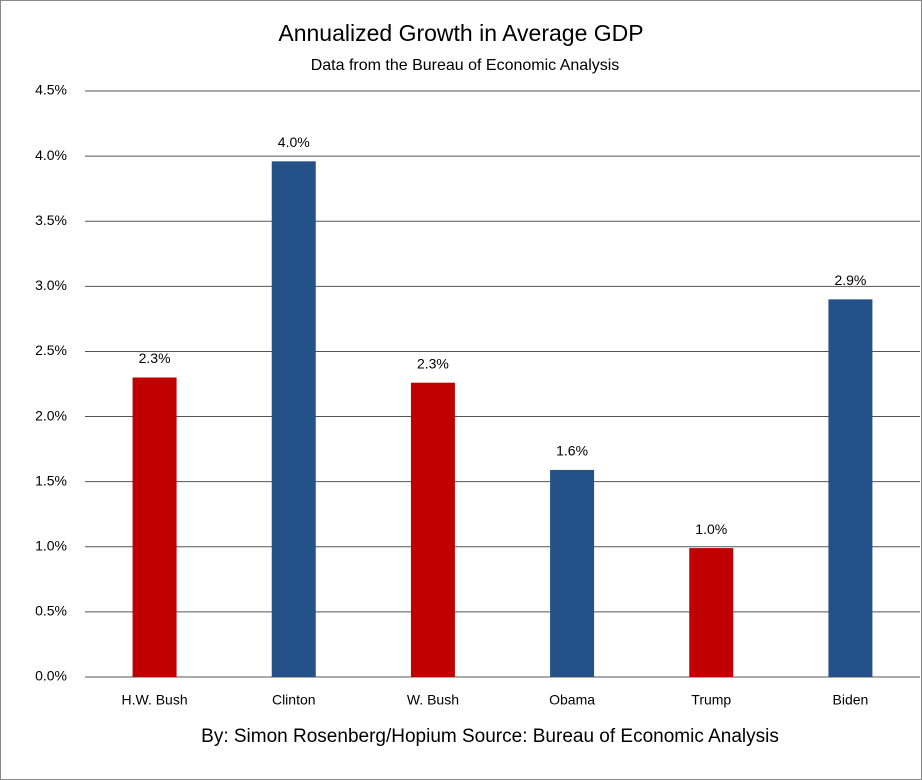 The width and height of the screenshot is (922, 780). What do you see at coordinates (433, 700) in the screenshot?
I see `x-tick-label: W. Bush` at bounding box center [433, 700].